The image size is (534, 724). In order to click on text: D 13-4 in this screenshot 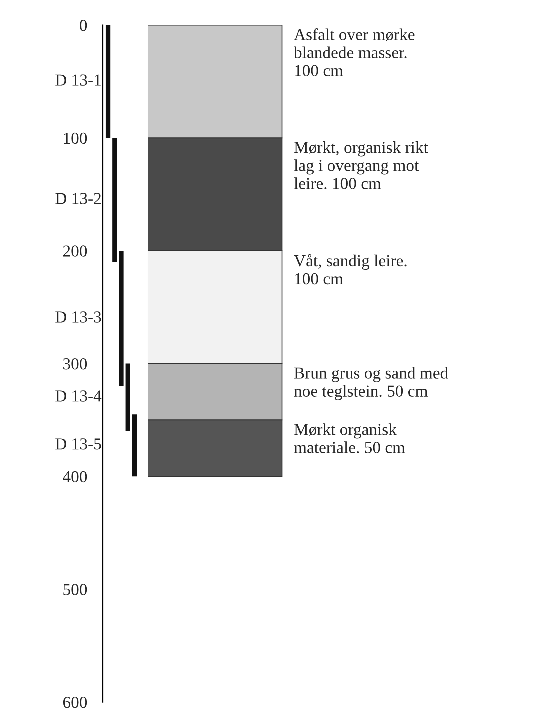, I will do `click(79, 396)`.